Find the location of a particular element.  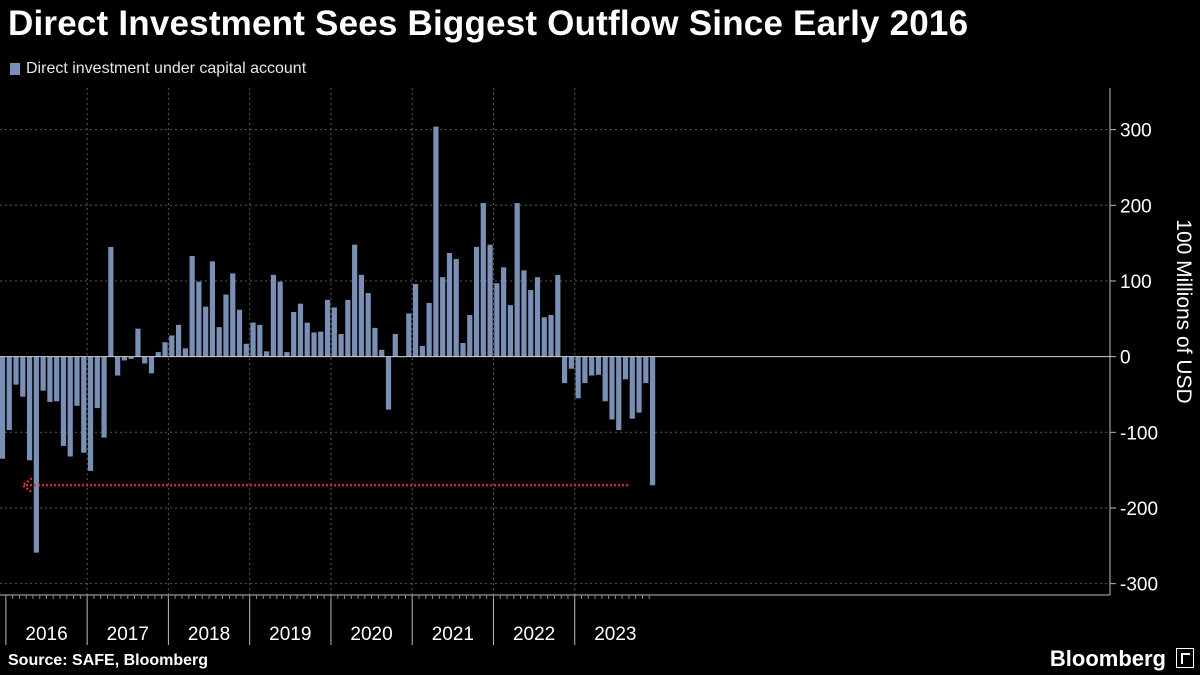

y-tick-label: 300 is located at coordinates (1136, 131).